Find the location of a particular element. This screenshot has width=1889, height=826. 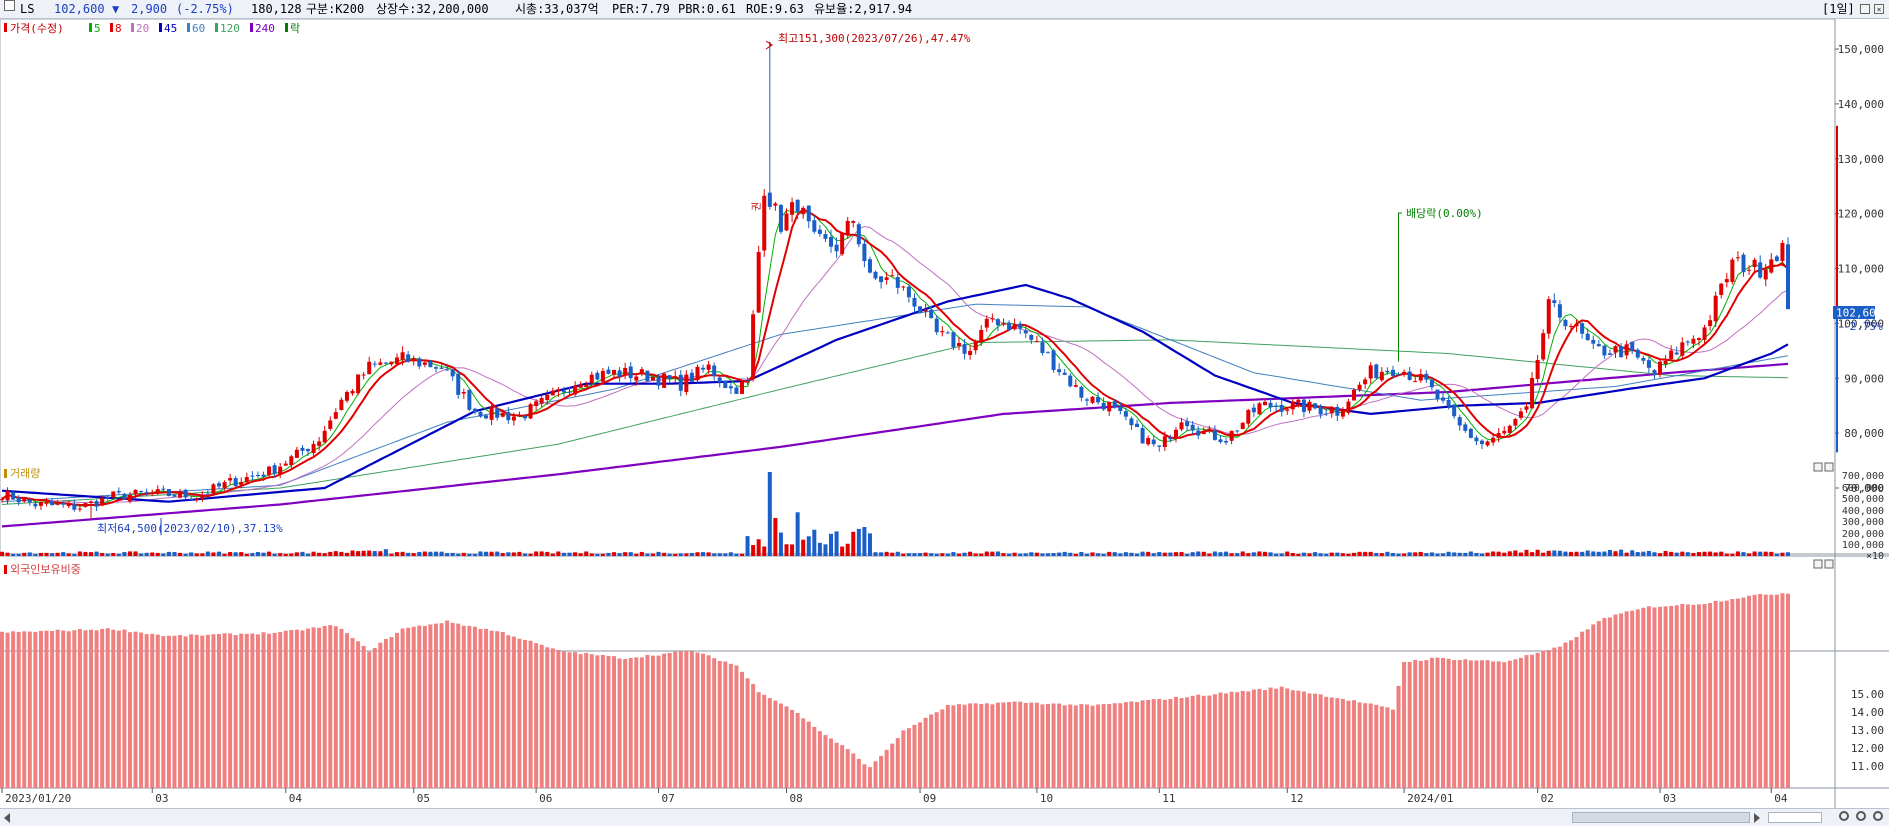

zoom-reset-icon is located at coordinates (1878, 816).